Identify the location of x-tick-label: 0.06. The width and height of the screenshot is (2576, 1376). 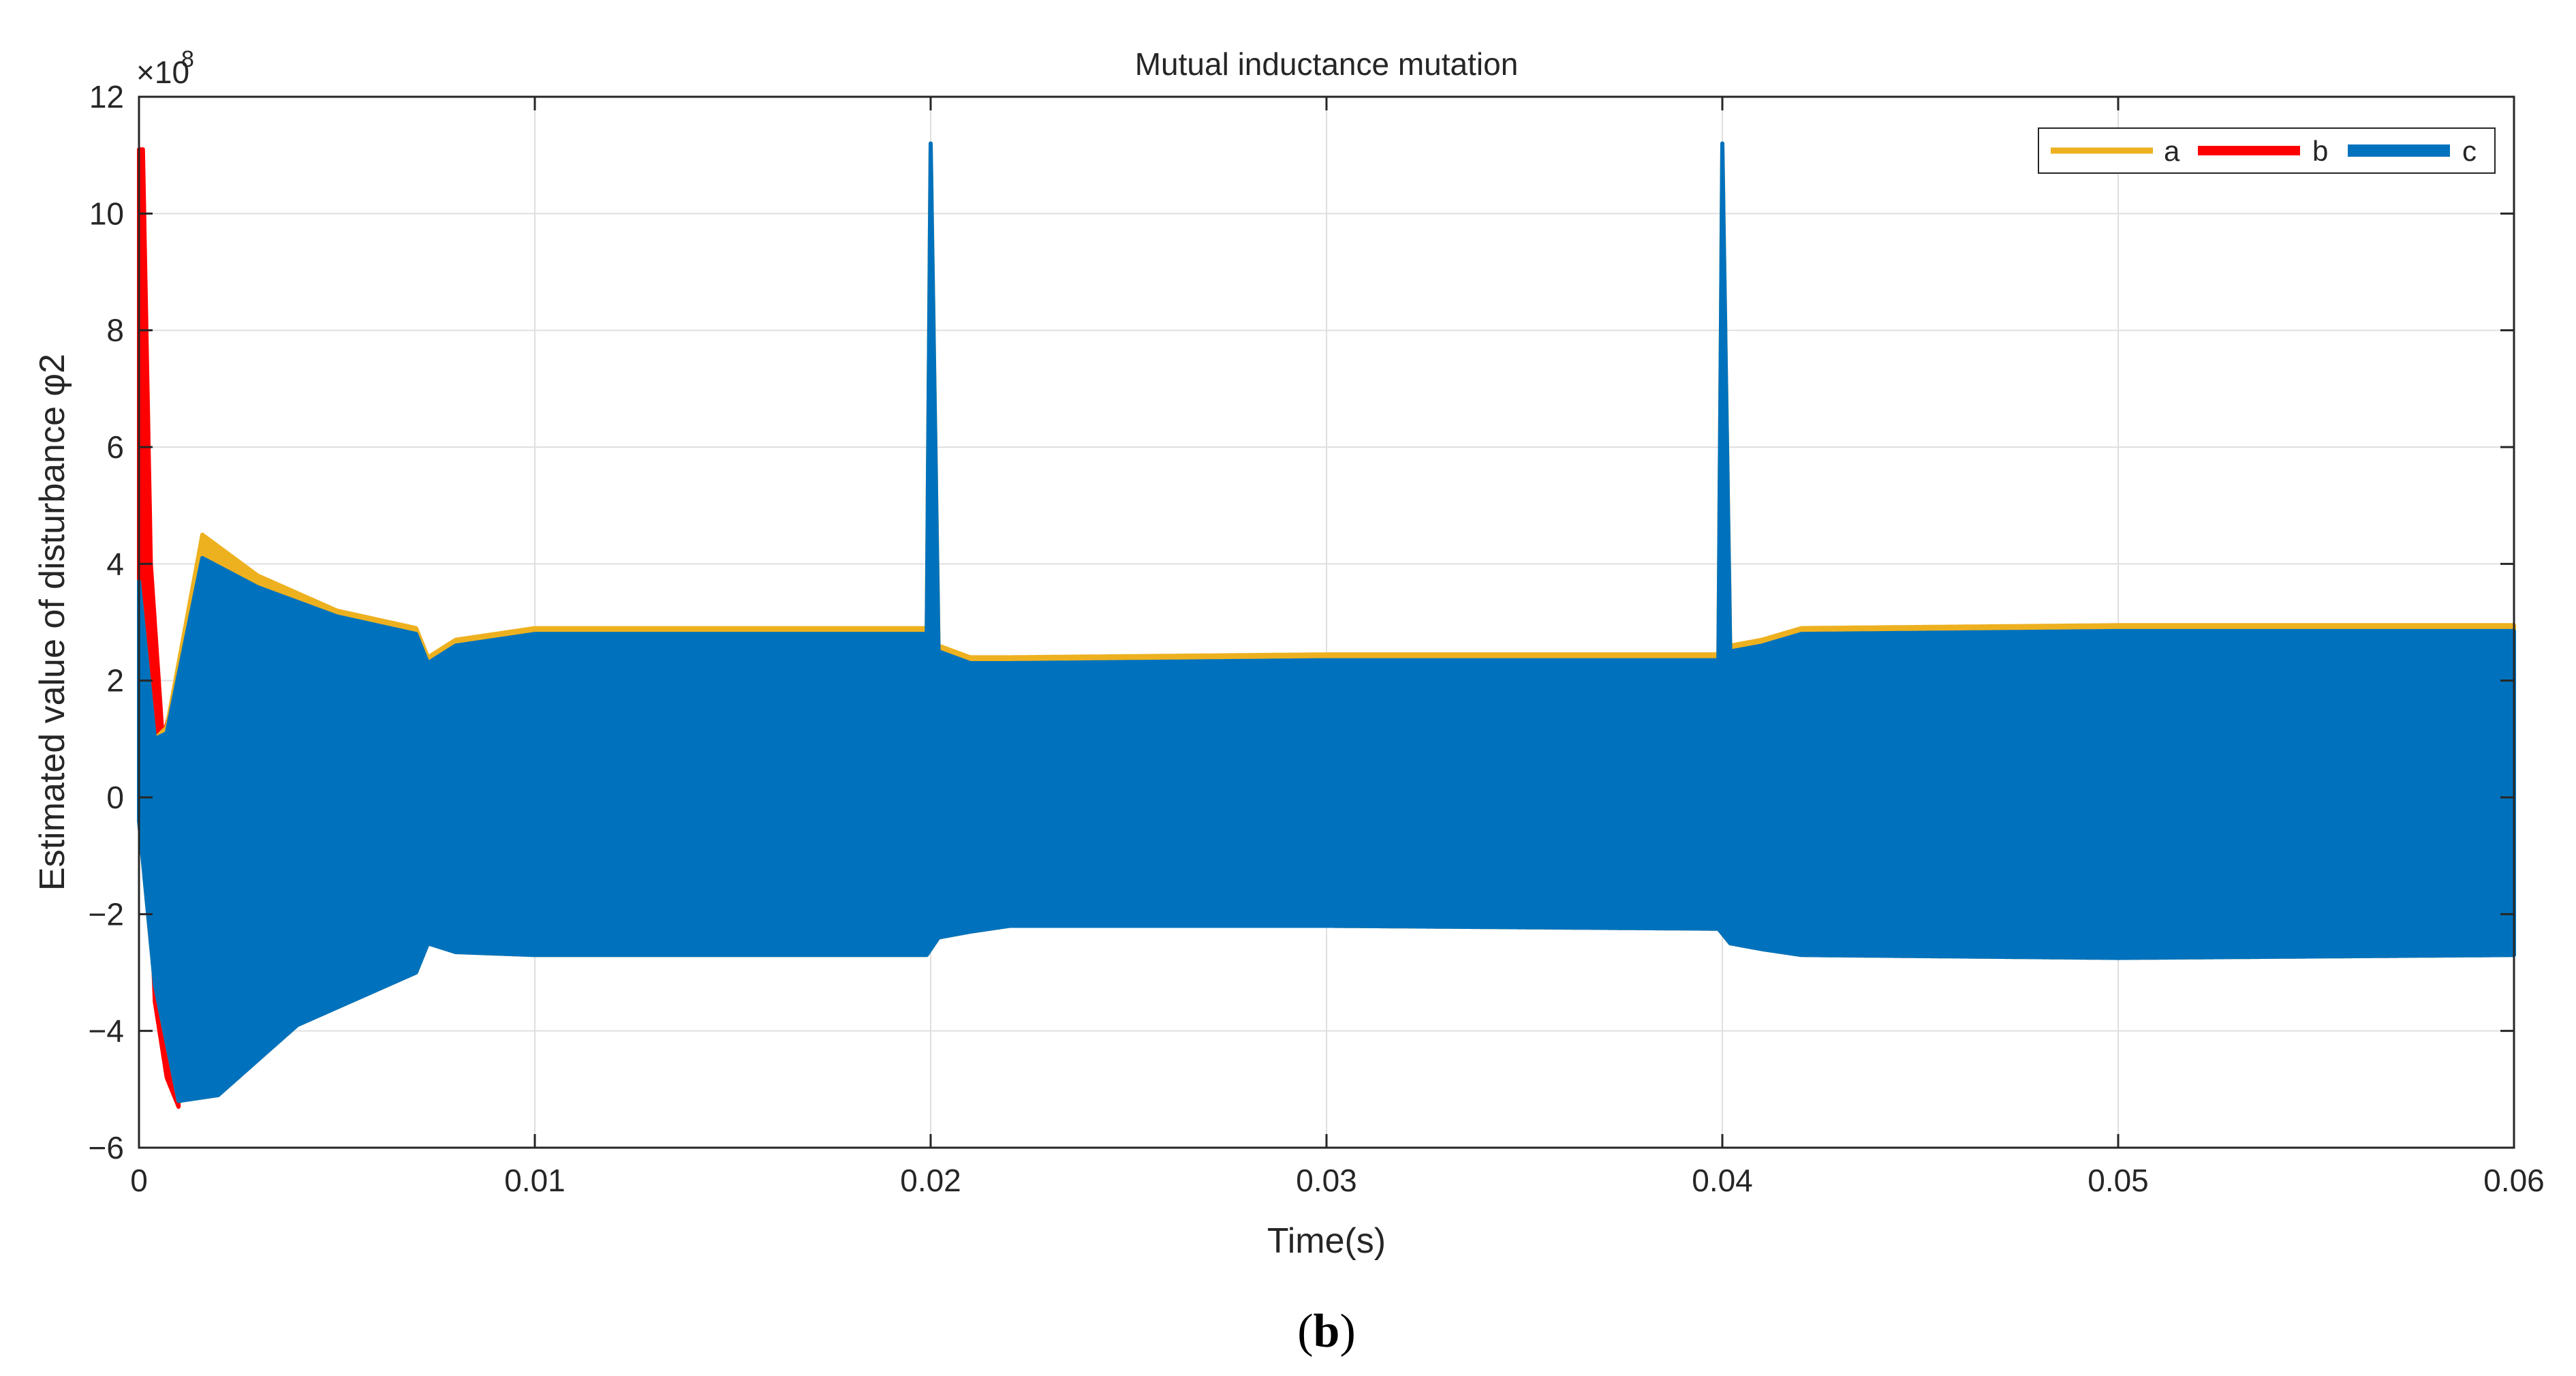
(2514, 1180).